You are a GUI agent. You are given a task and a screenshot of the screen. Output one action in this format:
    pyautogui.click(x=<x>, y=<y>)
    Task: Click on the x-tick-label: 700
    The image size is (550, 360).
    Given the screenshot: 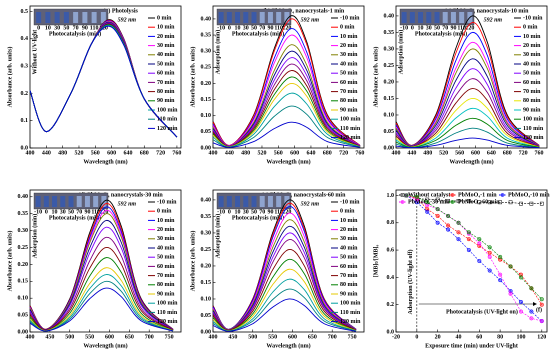 What is the action you would take?
    pyautogui.click(x=149, y=337)
    